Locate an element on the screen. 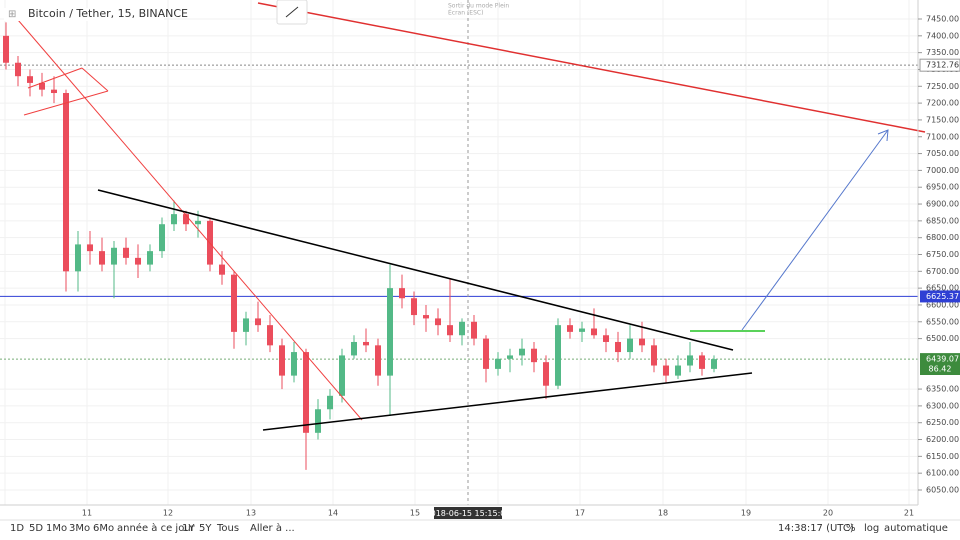  range-button: Tous is located at coordinates (227, 528).